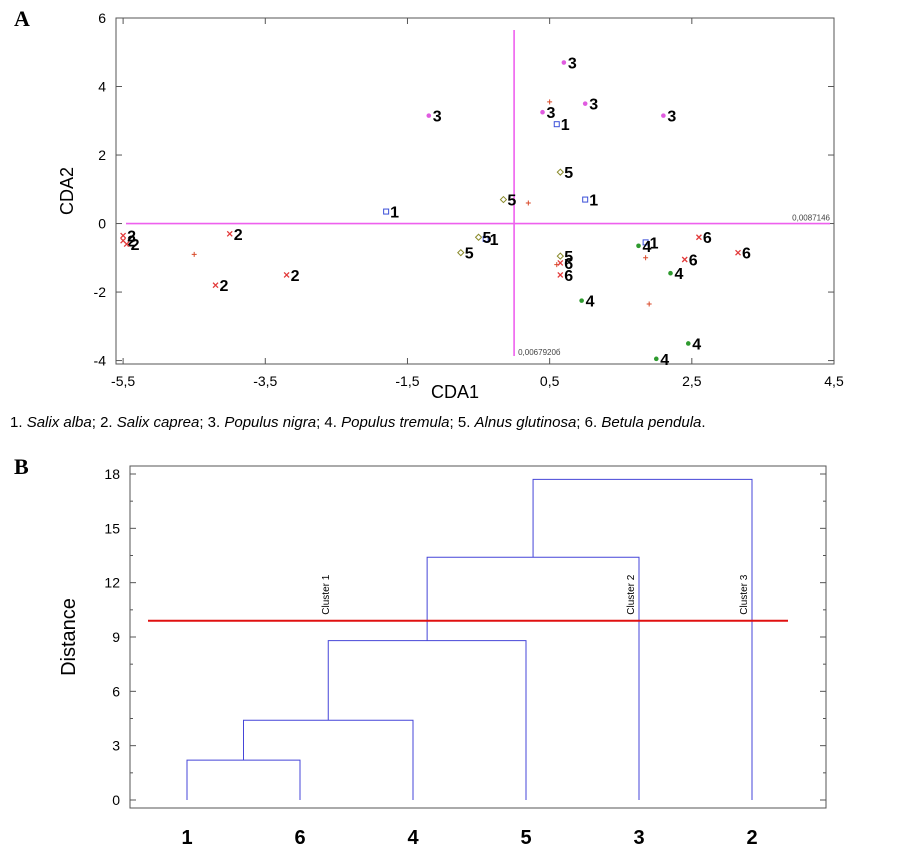  What do you see at coordinates (455, 392) in the screenshot?
I see `x-axis-label: CDA1` at bounding box center [455, 392].